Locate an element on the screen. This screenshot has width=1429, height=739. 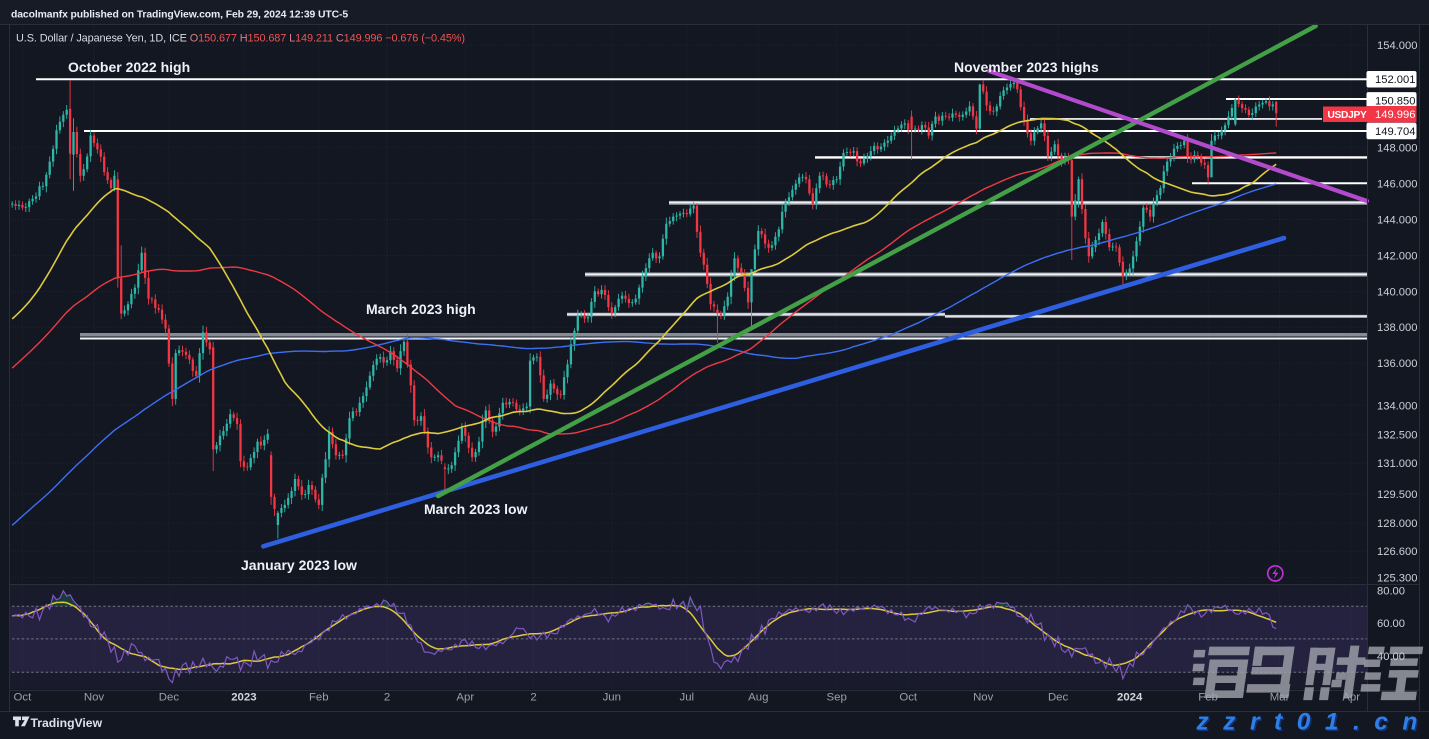
svg-text: Jun is located at coordinates (612, 698).